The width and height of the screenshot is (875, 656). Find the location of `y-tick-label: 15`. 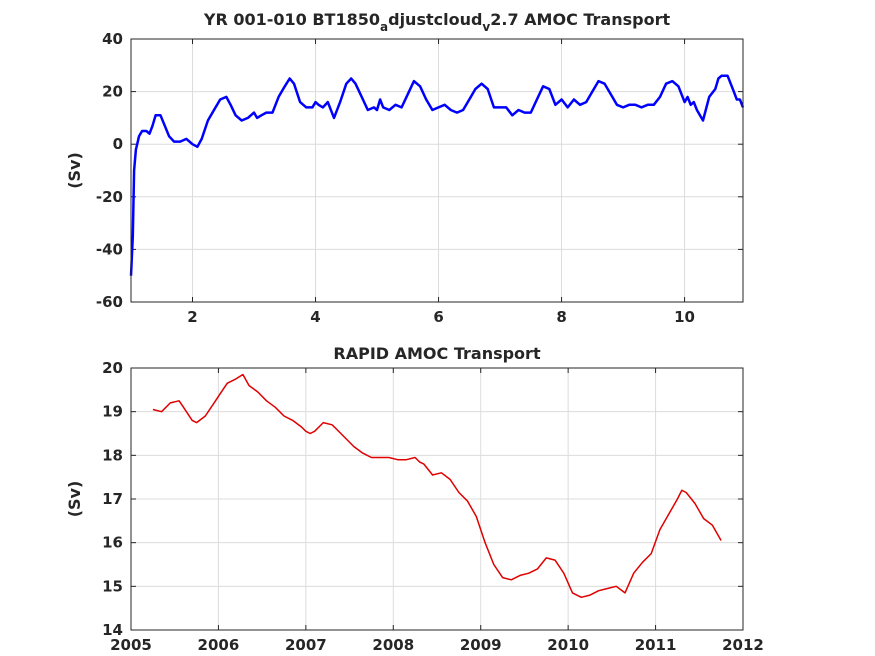

y-tick-label: 15 is located at coordinates (112, 586).